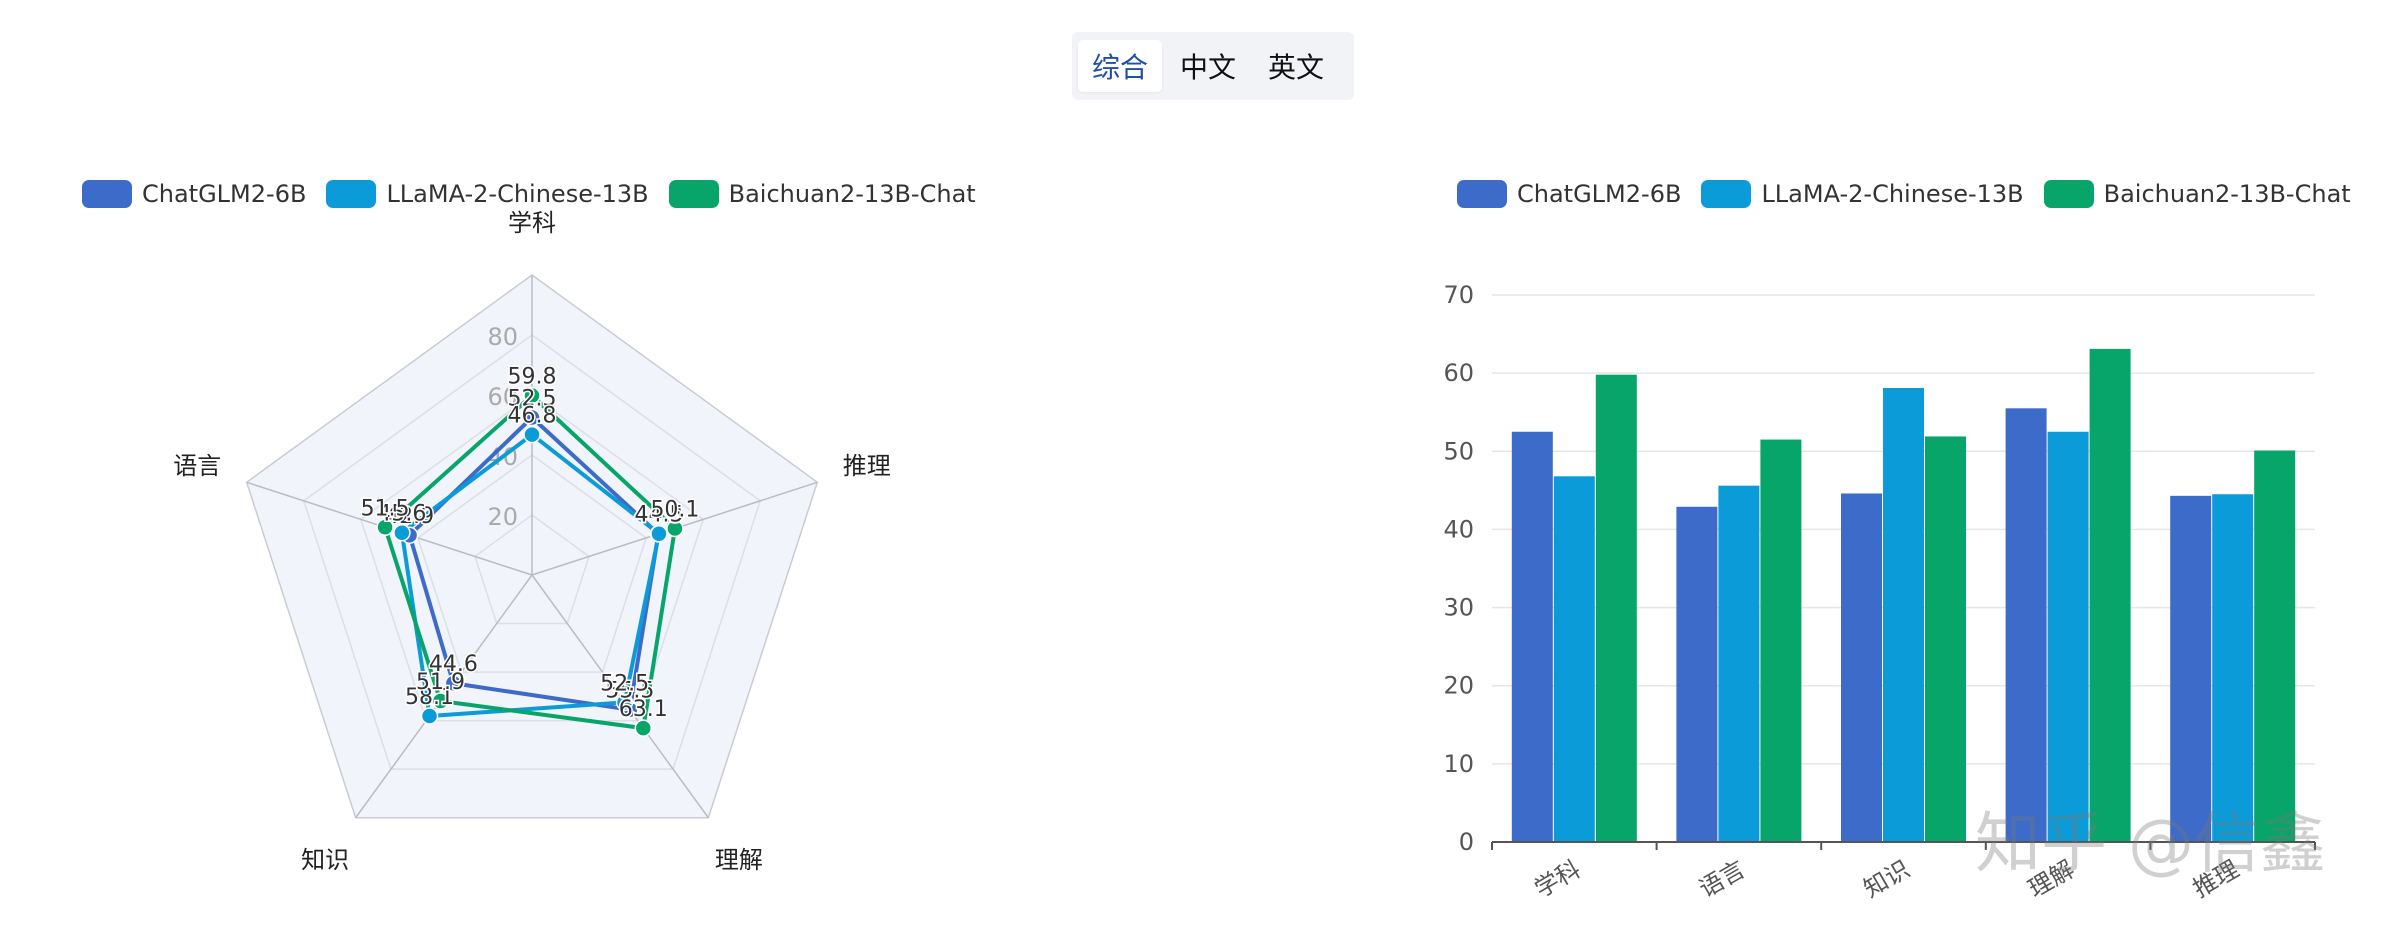  What do you see at coordinates (1887, 879) in the screenshot?
I see `x-tick-label: 知识` at bounding box center [1887, 879].